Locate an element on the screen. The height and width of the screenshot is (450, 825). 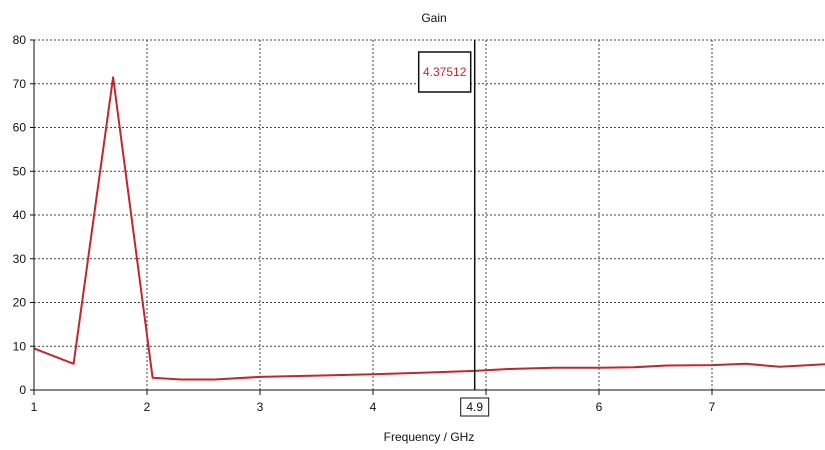
marker-frequency-label: 4.9 is located at coordinates (474, 407).